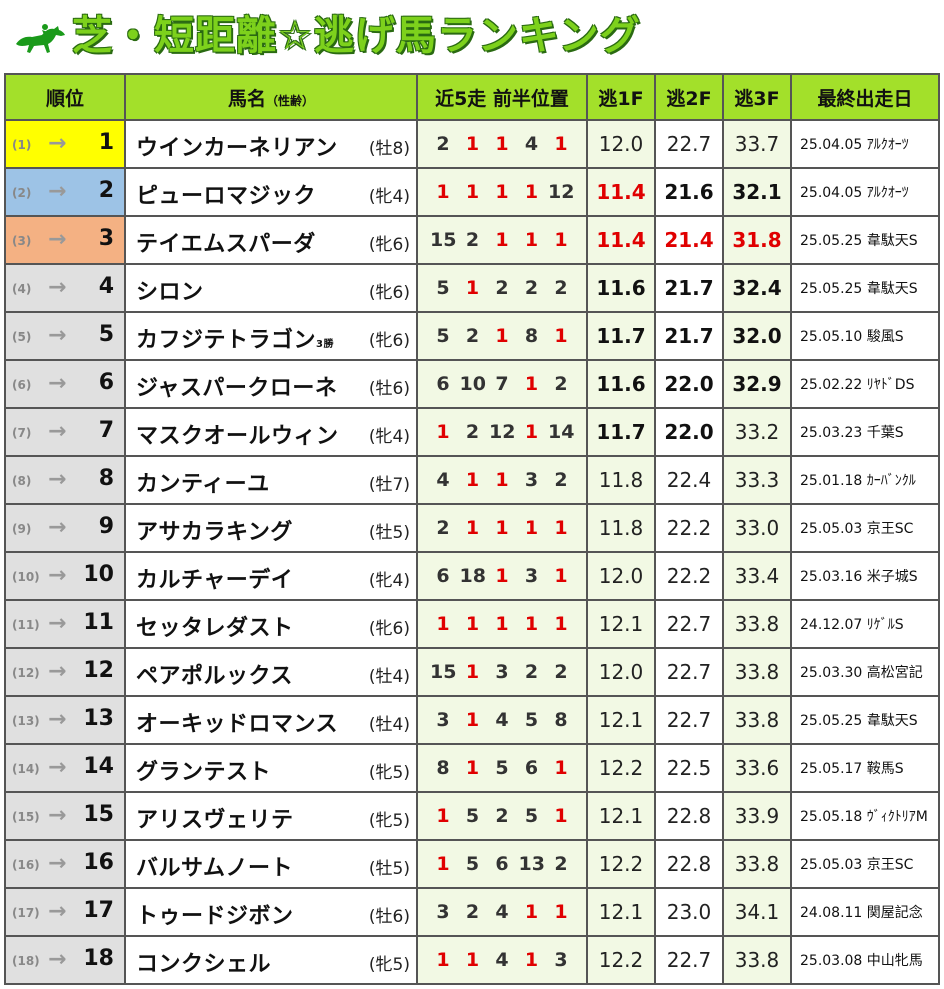 This screenshot has height=989, width=944. What do you see at coordinates (106, 478) in the screenshot?
I see `rank-number: 8` at bounding box center [106, 478].